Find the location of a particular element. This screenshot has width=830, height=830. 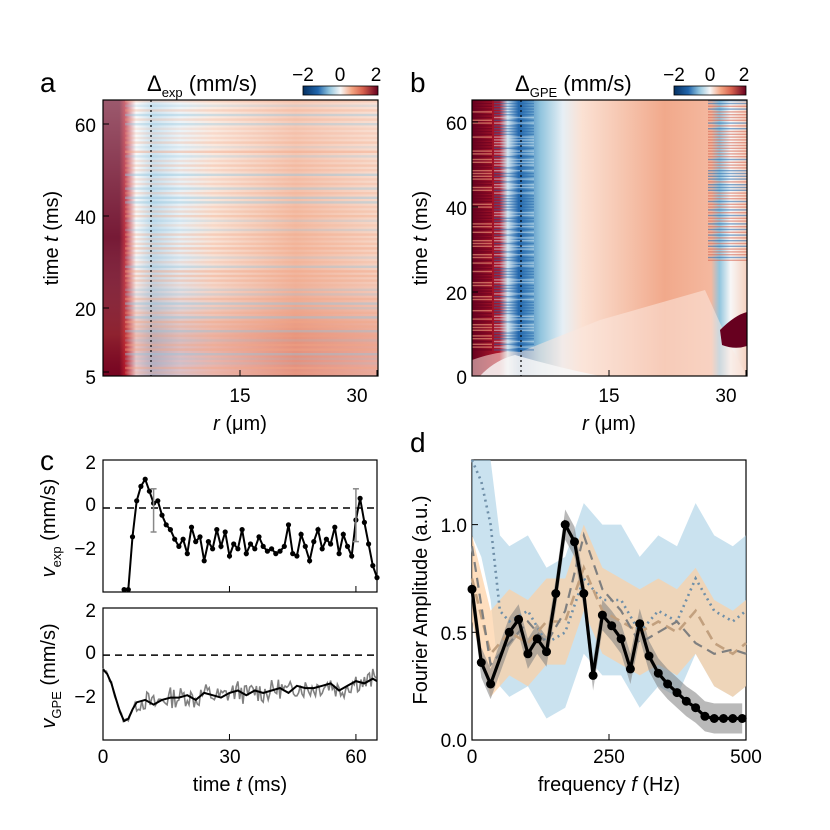

ylabel-b: time t (ms) is located at coordinates (421, 238).